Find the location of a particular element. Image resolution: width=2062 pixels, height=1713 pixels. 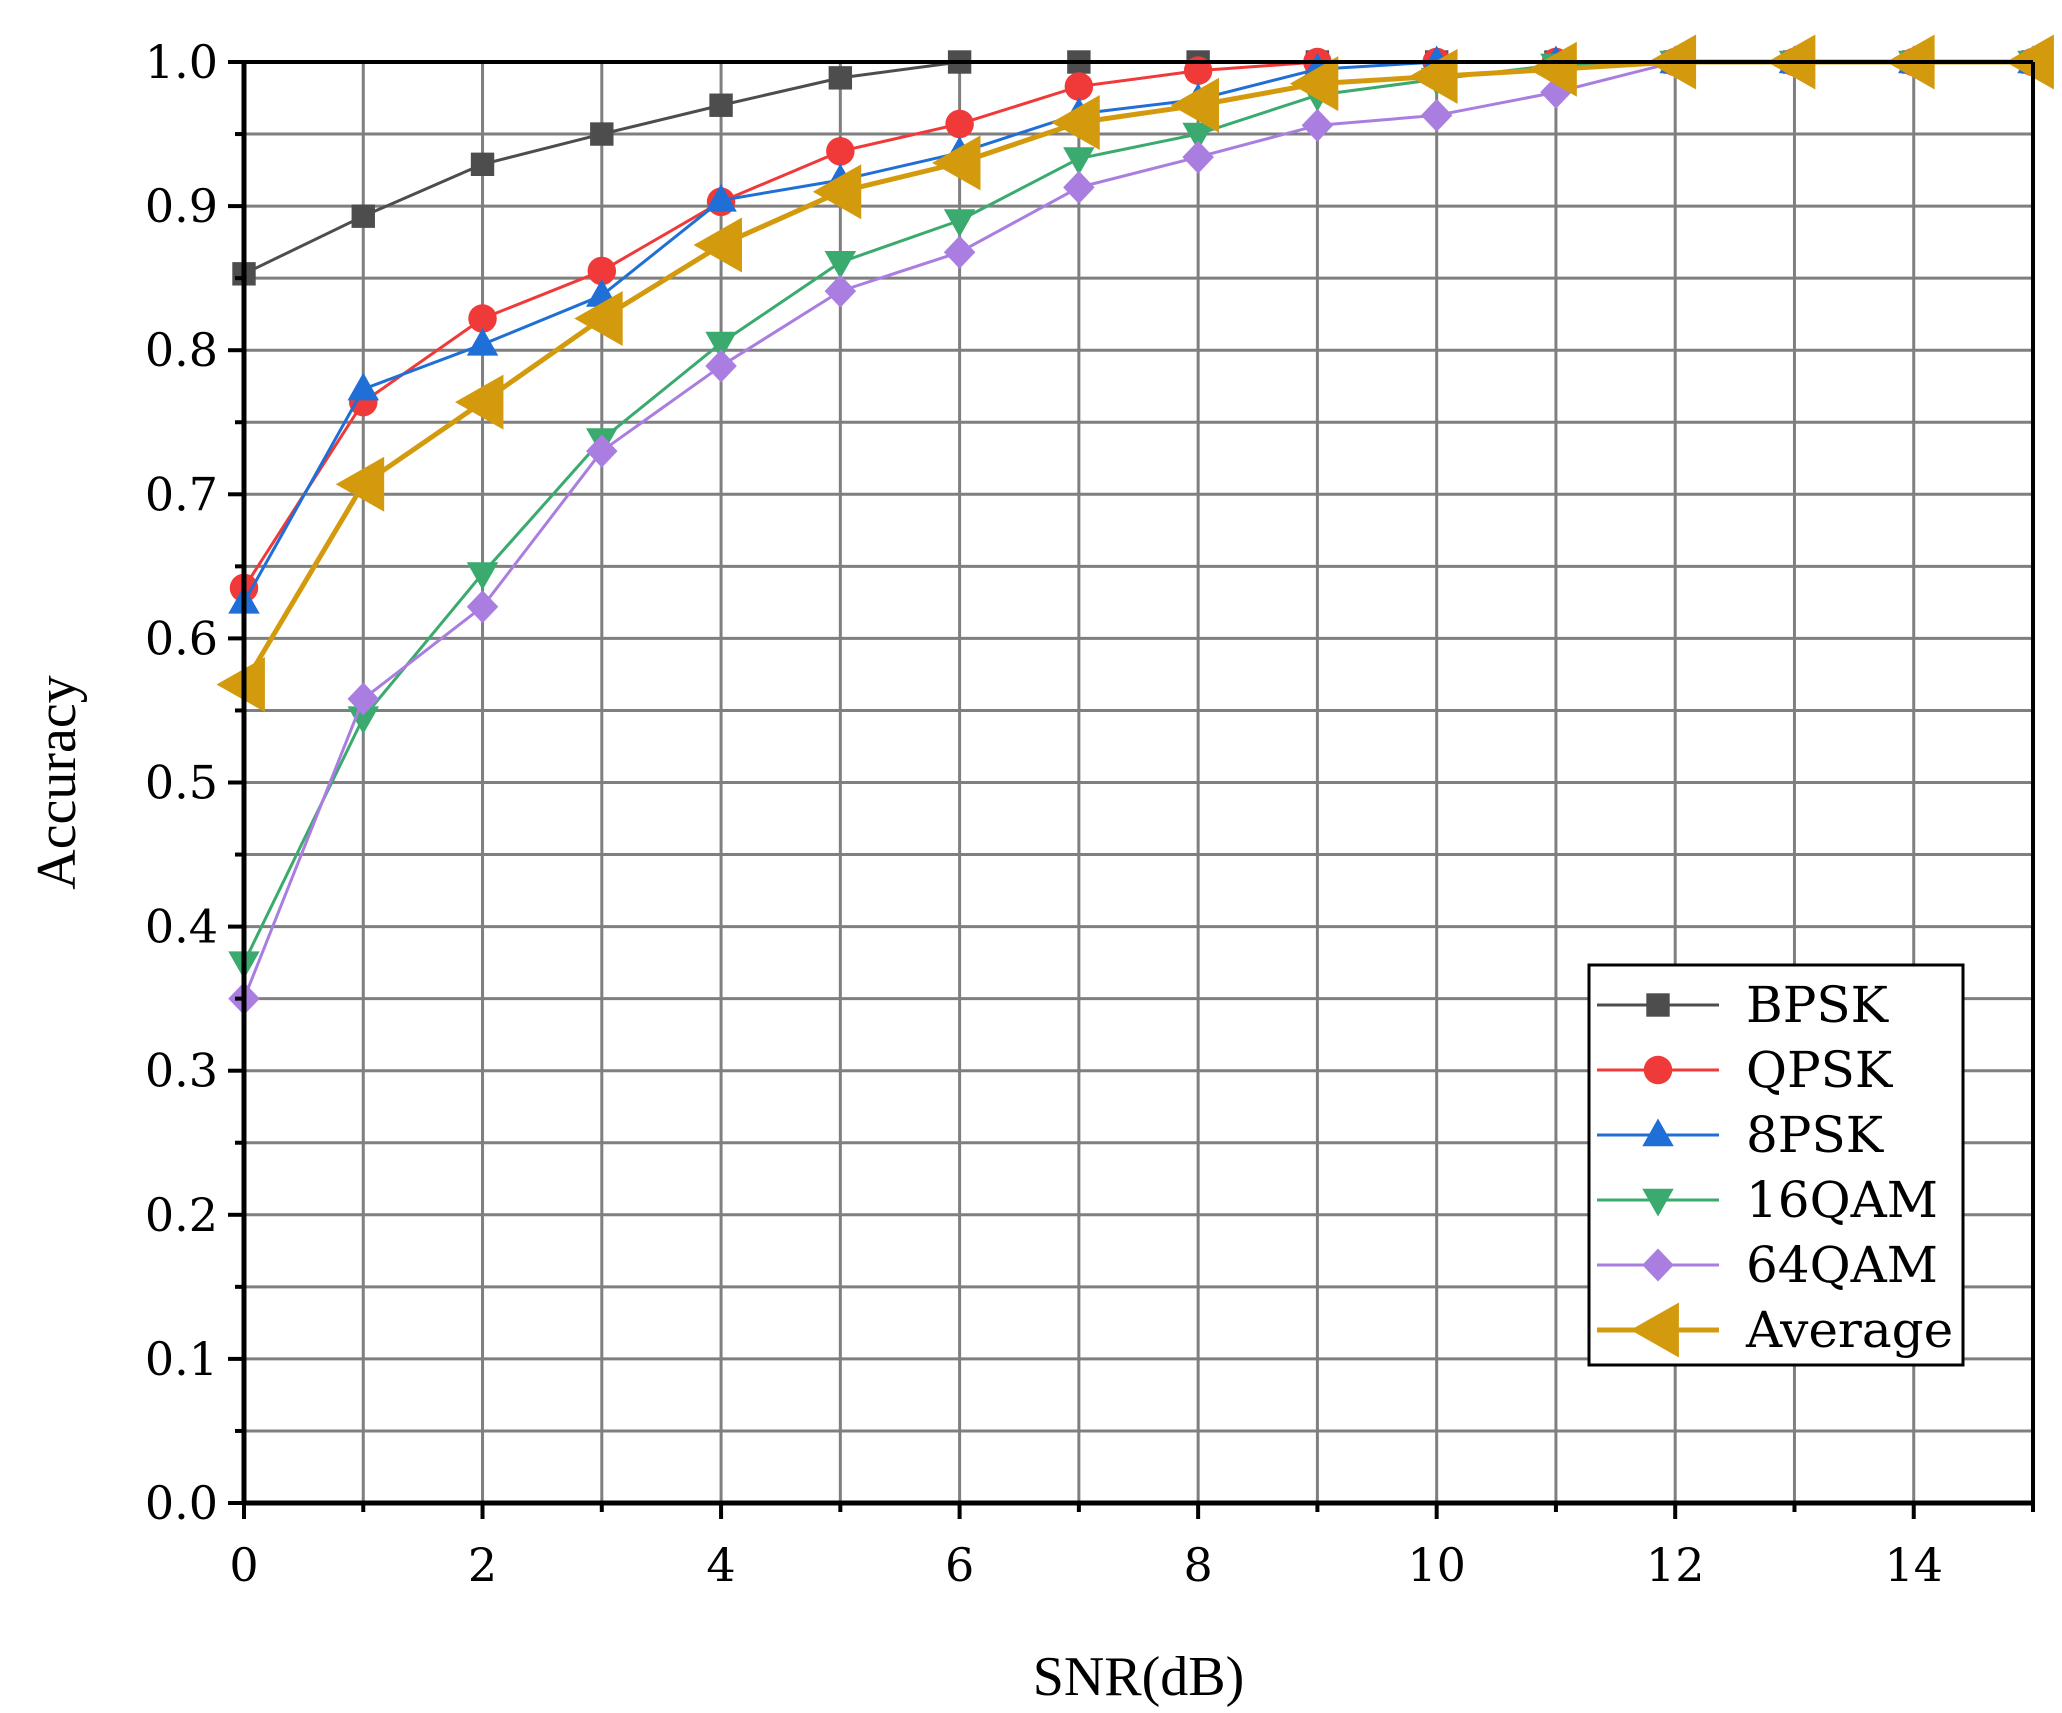

legend-item-qpsk: QPSK is located at coordinates (1745, 1070).